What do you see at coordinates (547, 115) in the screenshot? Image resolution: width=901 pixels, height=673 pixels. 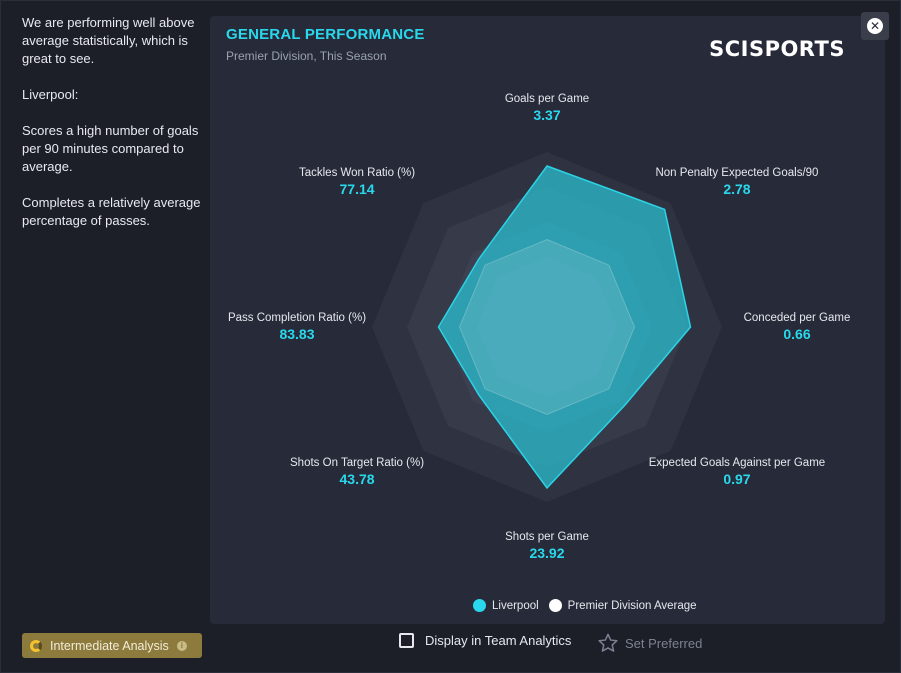 I see `metric-value: 3.37` at bounding box center [547, 115].